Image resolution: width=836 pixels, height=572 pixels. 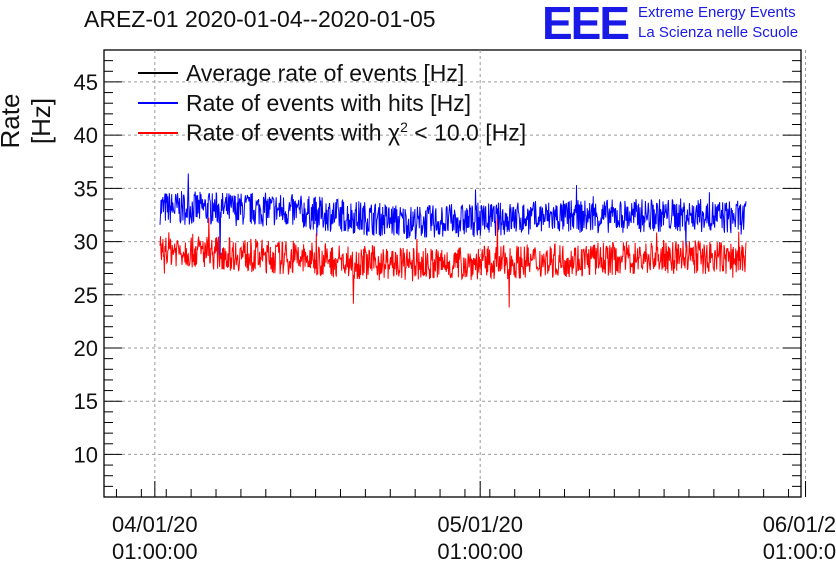 I want to click on y-axis-label: Rate [Hz], so click(x=28, y=121).